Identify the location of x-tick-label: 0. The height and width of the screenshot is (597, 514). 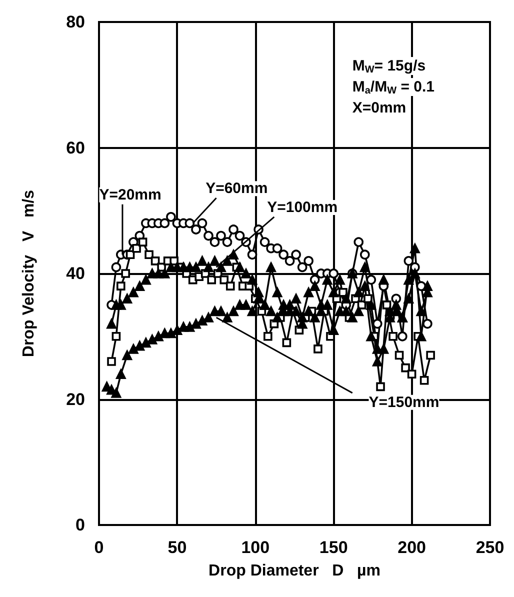
(99, 547).